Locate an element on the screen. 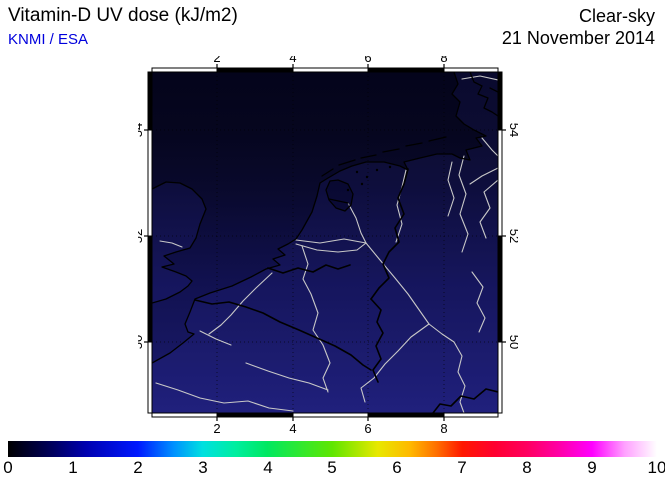  colorbar-tick-label: 8 is located at coordinates (527, 467).